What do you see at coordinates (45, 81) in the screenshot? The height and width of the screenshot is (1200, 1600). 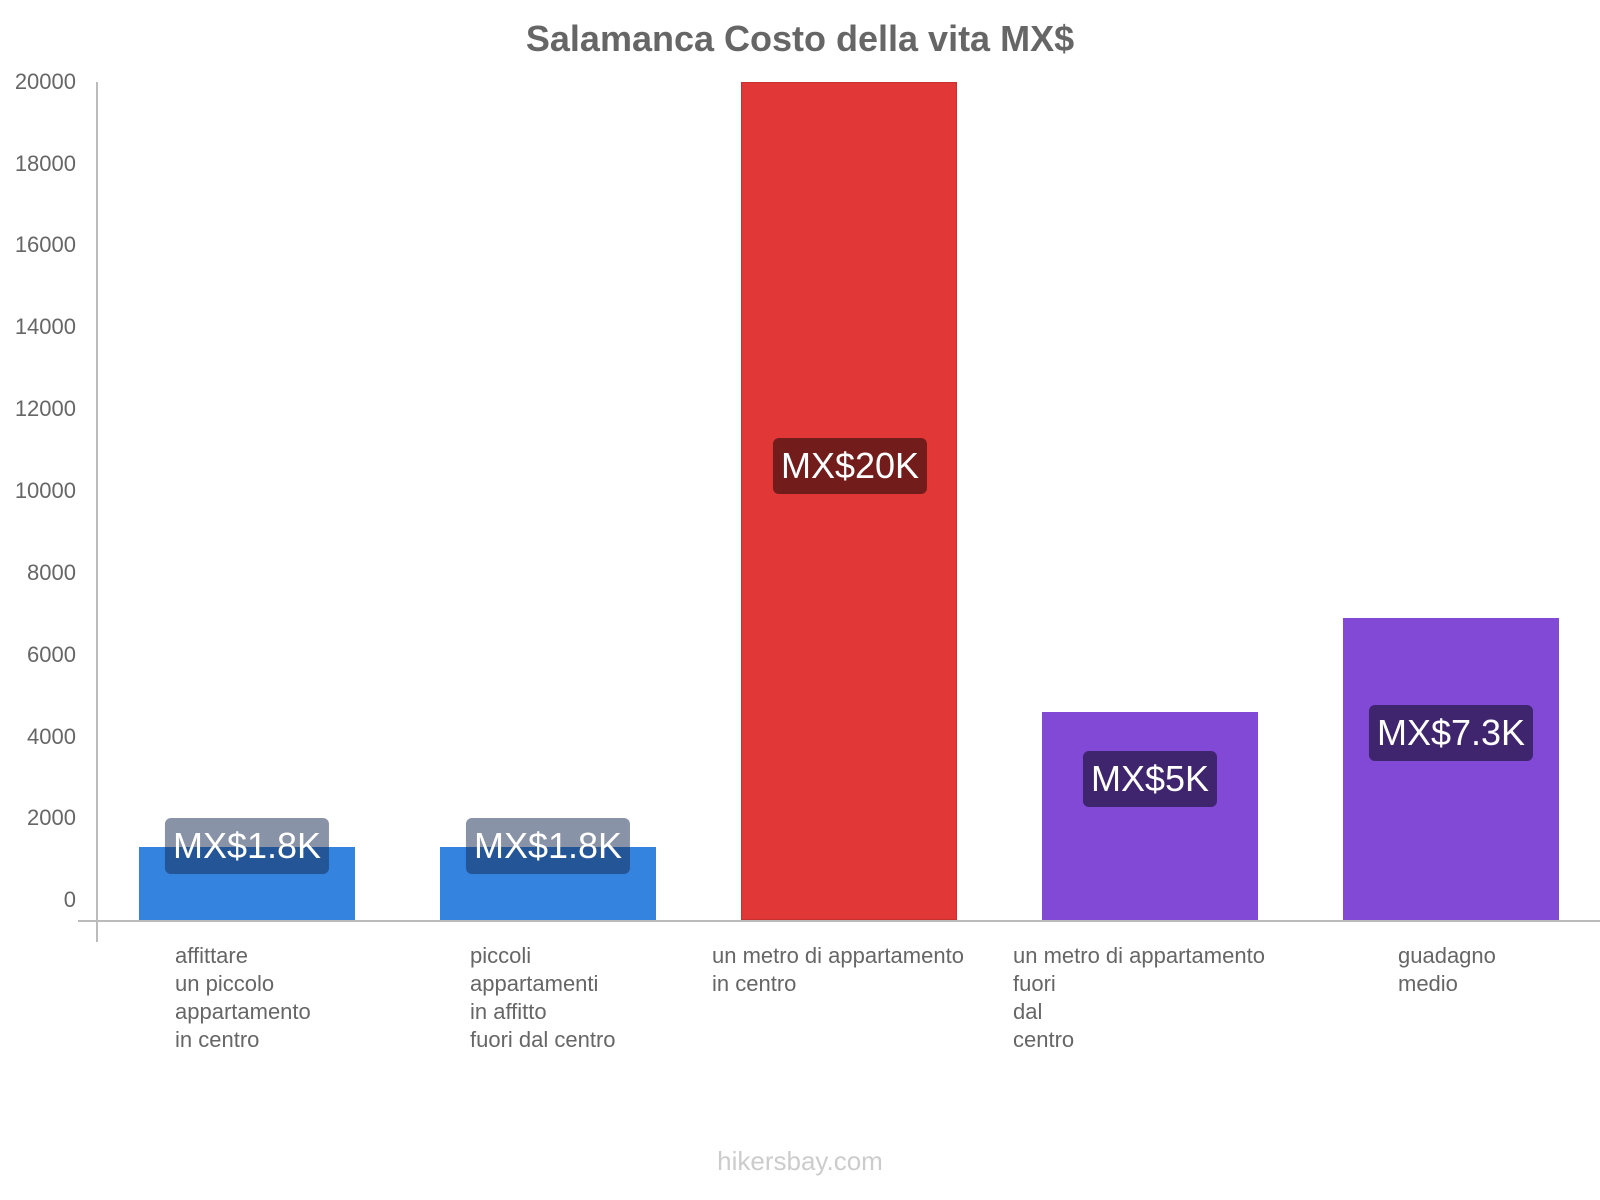 I see `y-tick: 20000` at bounding box center [45, 81].